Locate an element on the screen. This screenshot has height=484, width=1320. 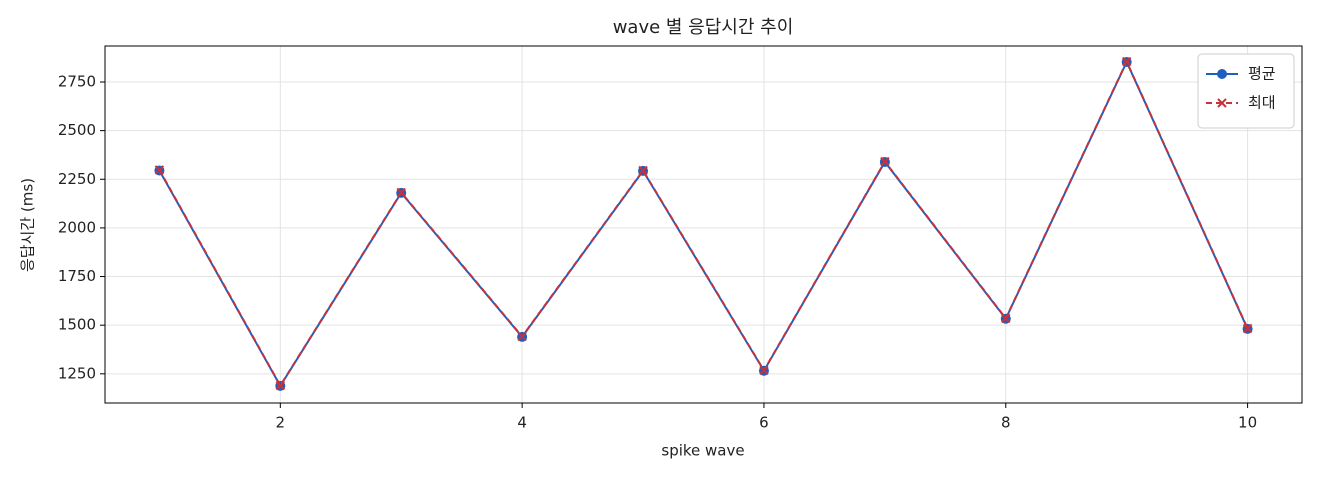
y-tick-label: 2000 is located at coordinates (77, 227).